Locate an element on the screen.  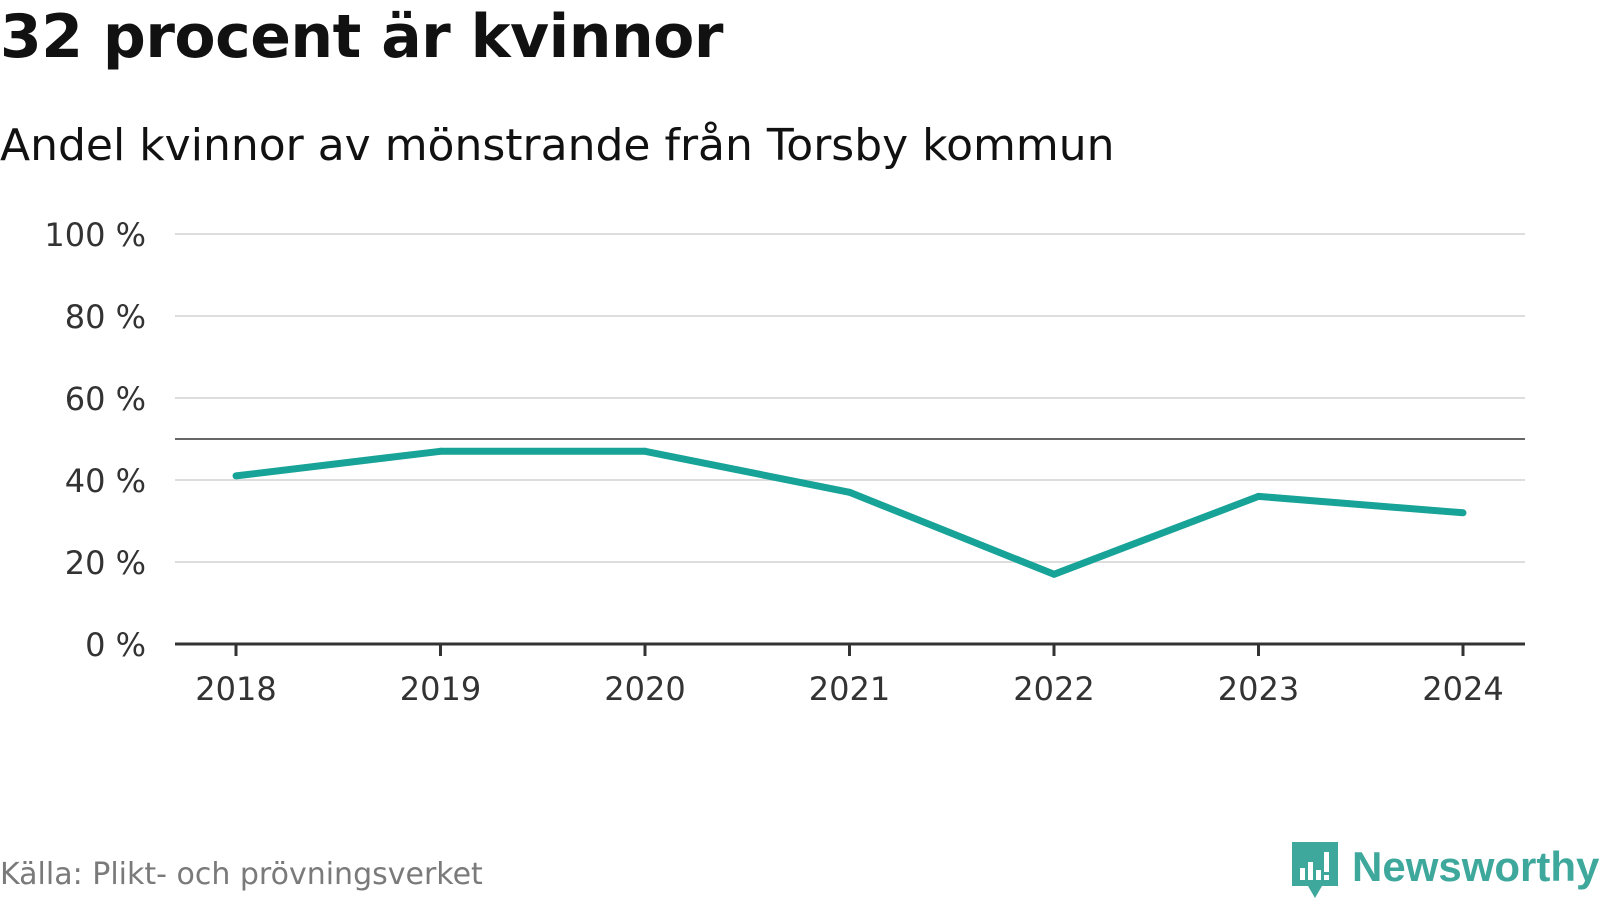
data-point-2019 is located at coordinates (440, 451).